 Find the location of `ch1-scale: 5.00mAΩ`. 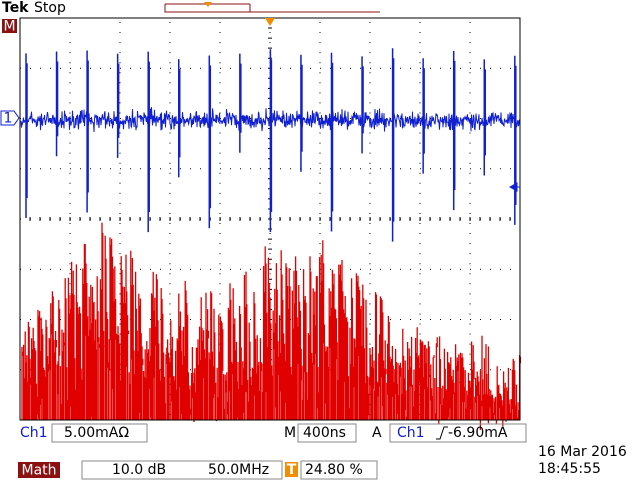

ch1-scale: 5.00mAΩ is located at coordinates (96, 433).